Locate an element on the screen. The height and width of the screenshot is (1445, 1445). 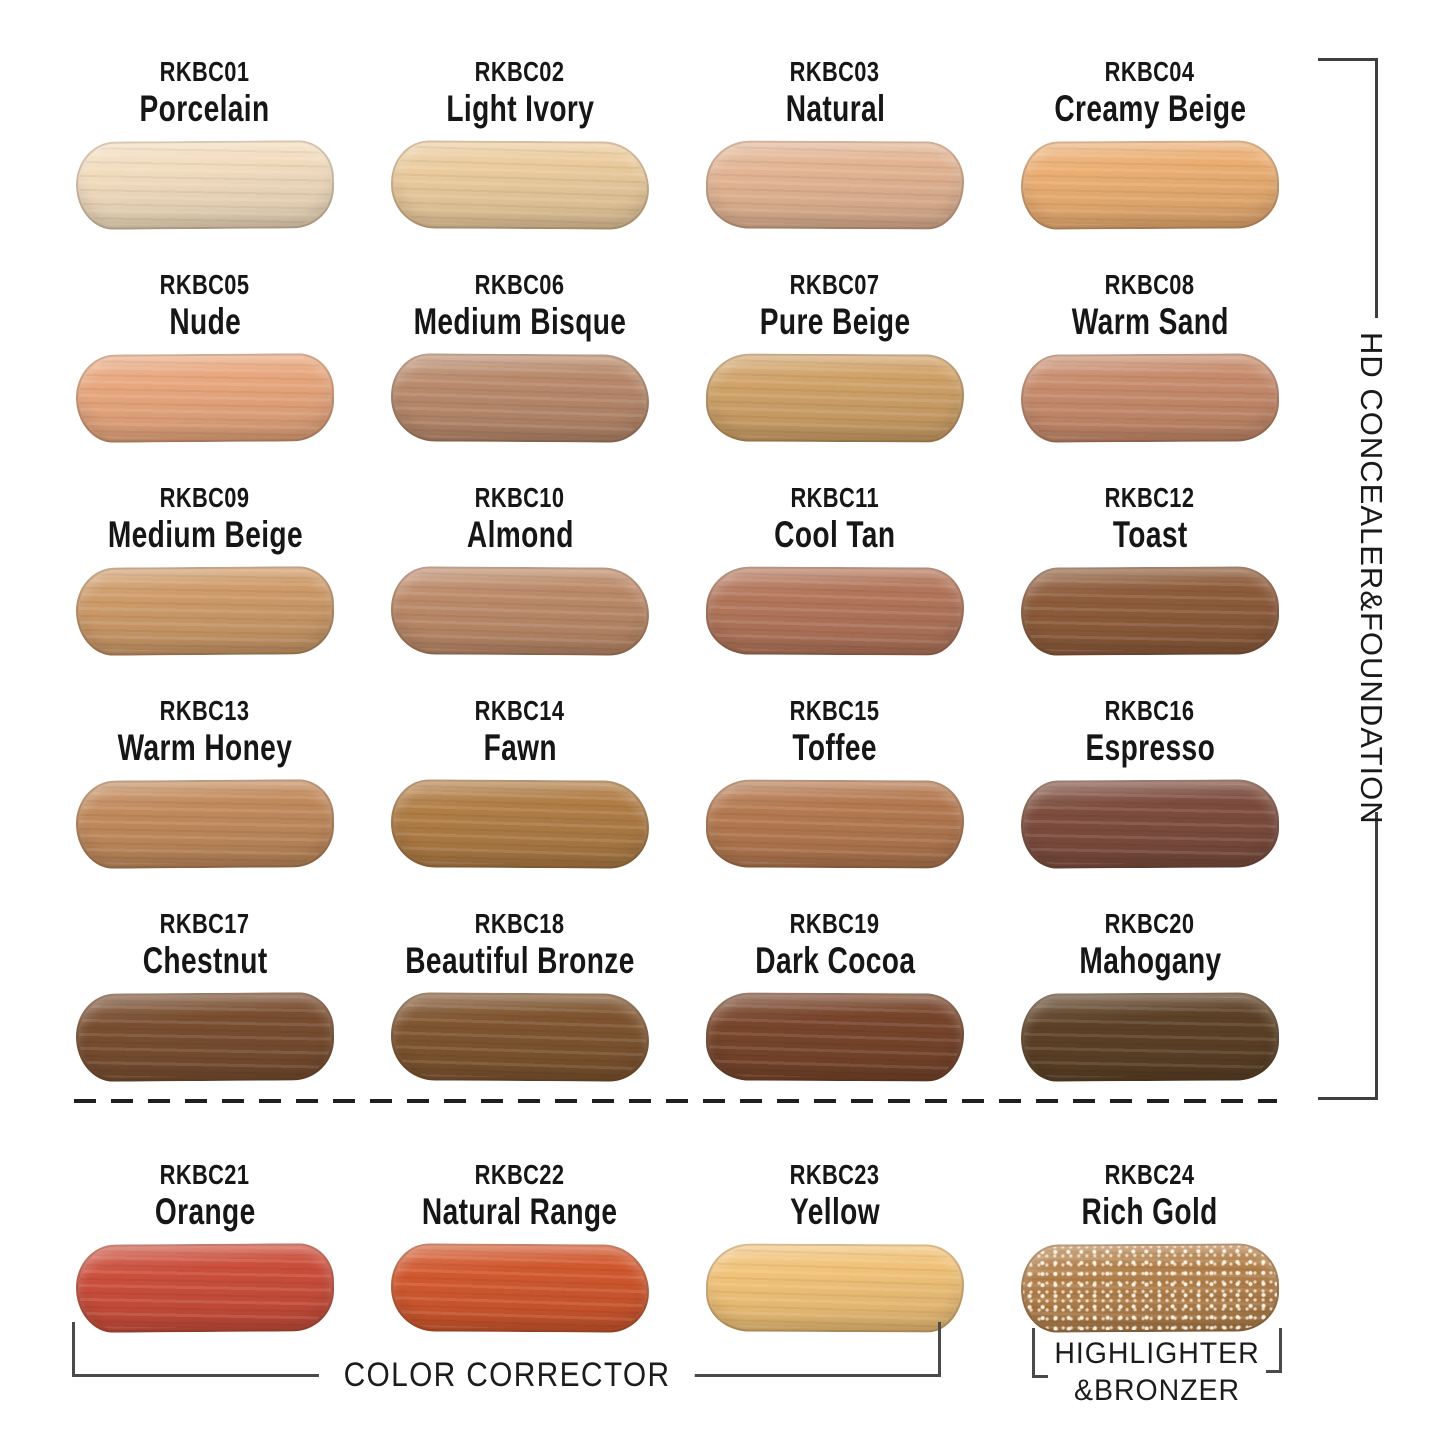
shade-name: Natural is located at coordinates (835, 108).